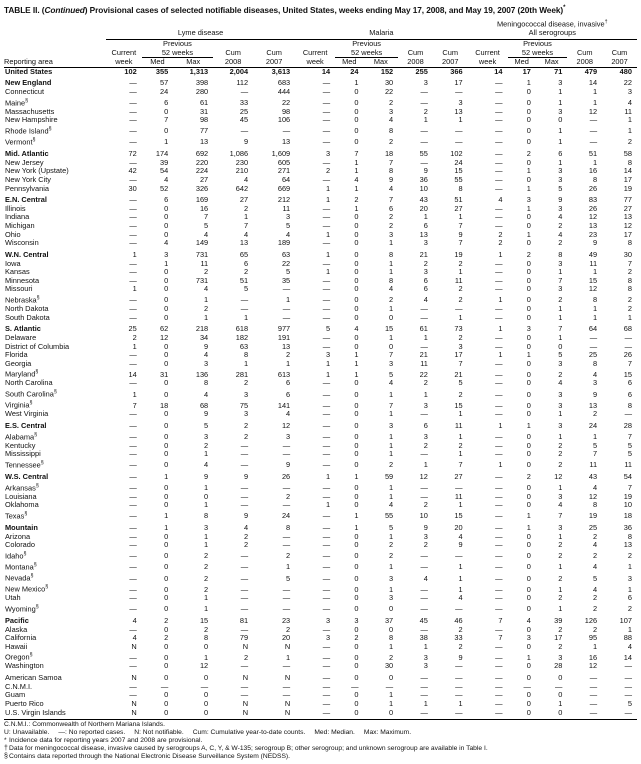 The height and width of the screenshot is (764, 641). I want to click on data-cell: 13, so click(458, 111).